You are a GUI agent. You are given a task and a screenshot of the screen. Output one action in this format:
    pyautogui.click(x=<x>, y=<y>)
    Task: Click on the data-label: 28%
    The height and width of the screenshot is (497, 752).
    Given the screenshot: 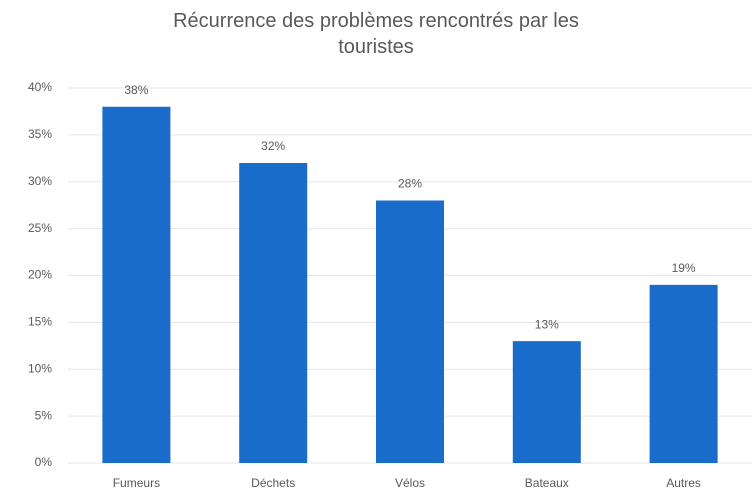 What is the action you would take?
    pyautogui.click(x=410, y=184)
    